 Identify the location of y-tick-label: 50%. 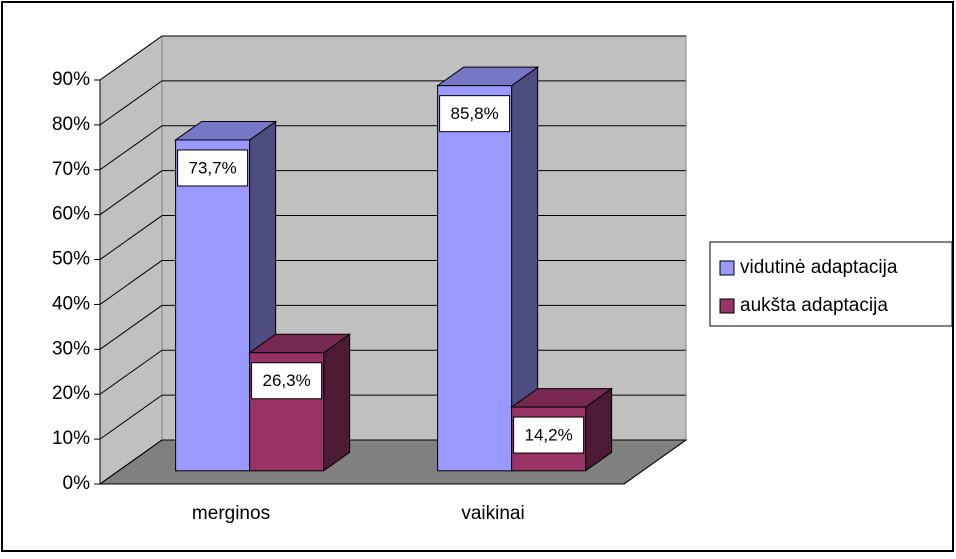
(71, 259).